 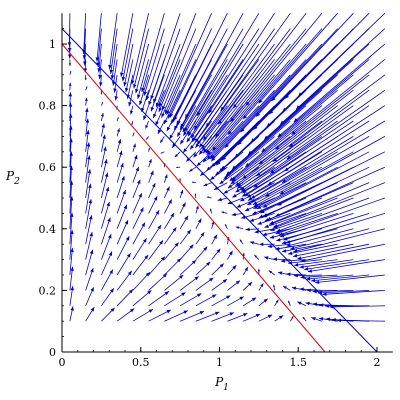 I want to click on x-tick-label: 1.5, so click(x=299, y=362).